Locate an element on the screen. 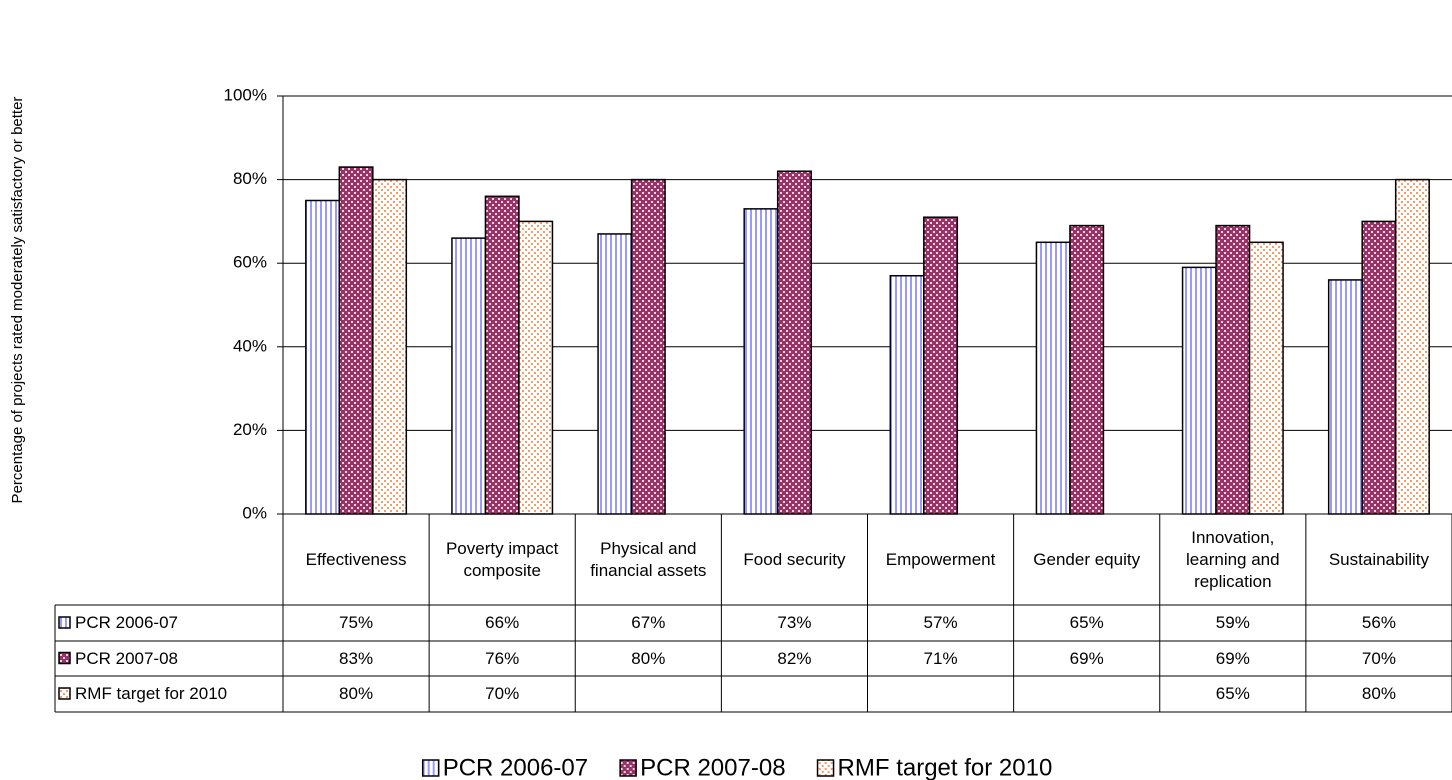  x-tick-label: Empowerment is located at coordinates (940, 559).